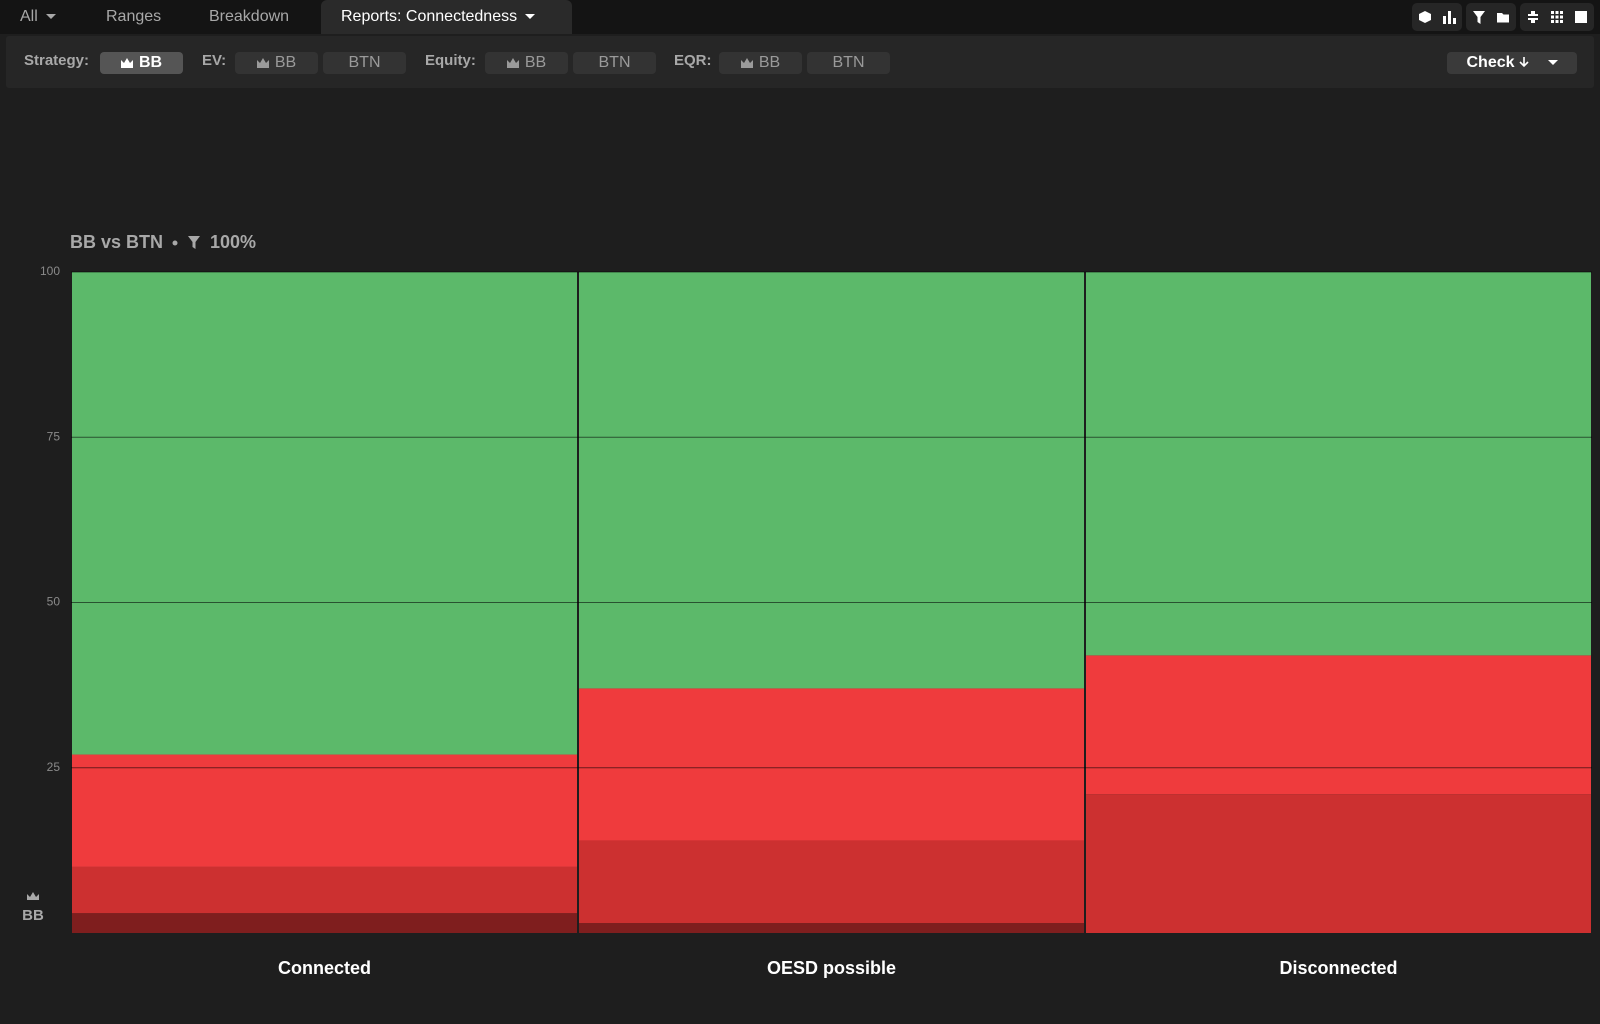 This screenshot has height=1024, width=1600. I want to click on ev-button: BTN, so click(364, 63).